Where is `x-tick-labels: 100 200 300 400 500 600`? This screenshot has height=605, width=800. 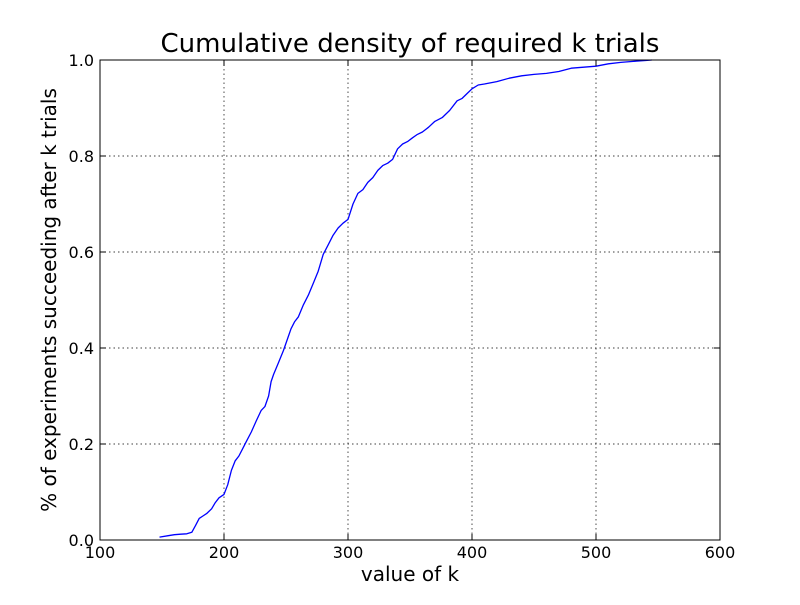
x-tick-labels: 100 200 300 400 500 600 is located at coordinates (410, 552).